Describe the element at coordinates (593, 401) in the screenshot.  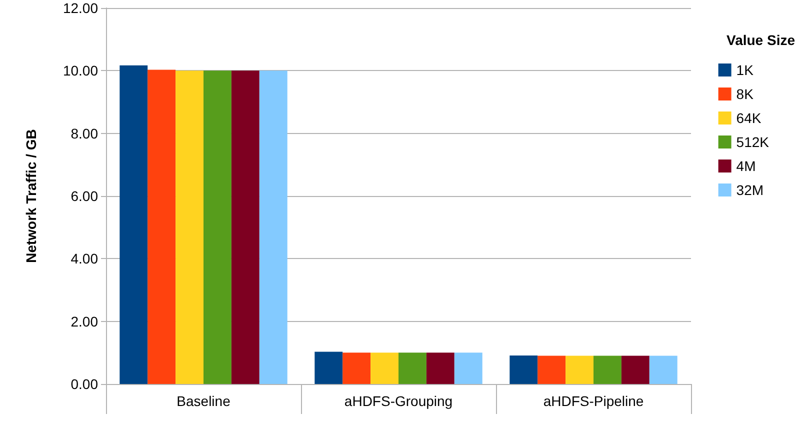
I see `x-tick-label: aHDFS-Pipeline` at that location.